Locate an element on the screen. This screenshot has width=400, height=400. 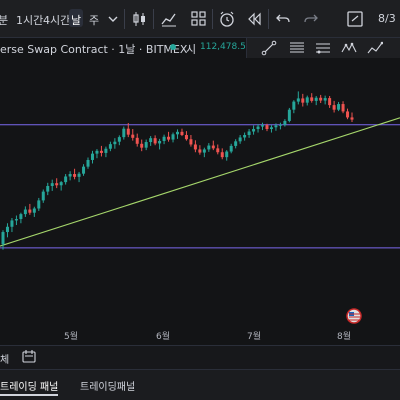
horizontal-lines-icon is located at coordinates (297, 48).